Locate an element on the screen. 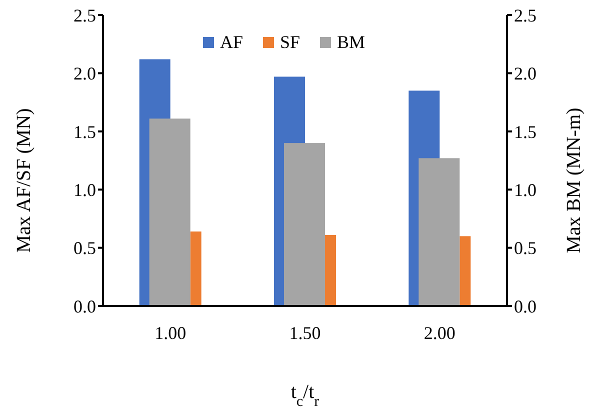 Image resolution: width=596 pixels, height=418 pixels. y-tick-label: 1.5 is located at coordinates (85, 132).